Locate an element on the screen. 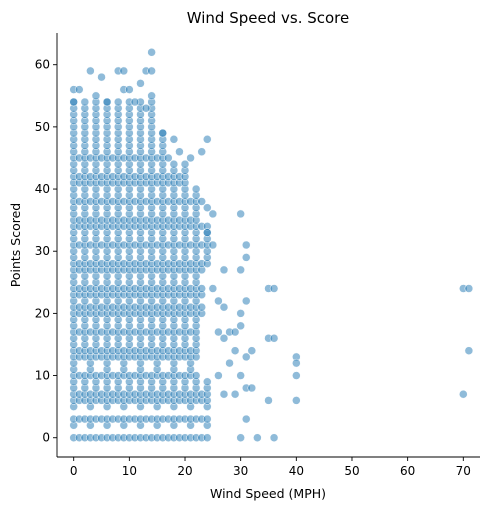  y-axis-label: Points Scored is located at coordinates (15, 245).